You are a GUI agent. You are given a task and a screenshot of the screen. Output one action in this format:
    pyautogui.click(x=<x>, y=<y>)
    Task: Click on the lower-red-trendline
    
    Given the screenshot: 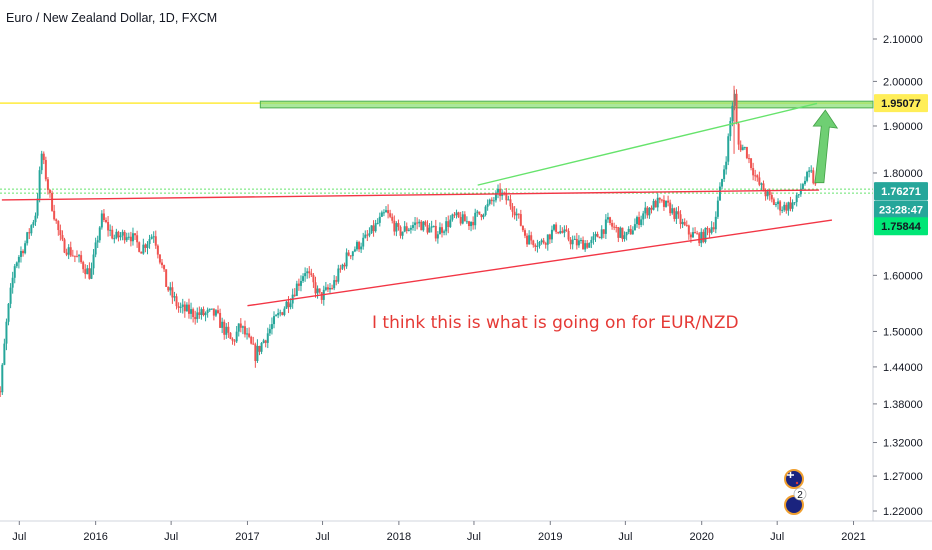 What is the action you would take?
    pyautogui.click(x=540, y=263)
    